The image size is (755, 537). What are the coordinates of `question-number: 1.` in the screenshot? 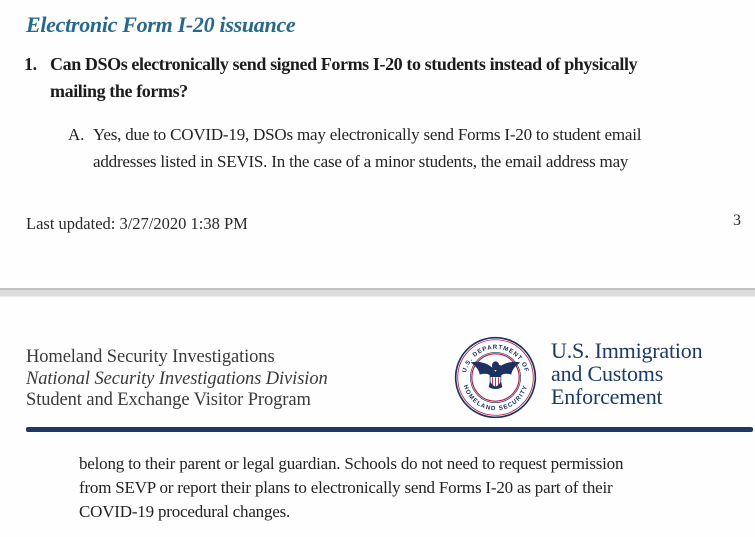 It's located at (30, 64).